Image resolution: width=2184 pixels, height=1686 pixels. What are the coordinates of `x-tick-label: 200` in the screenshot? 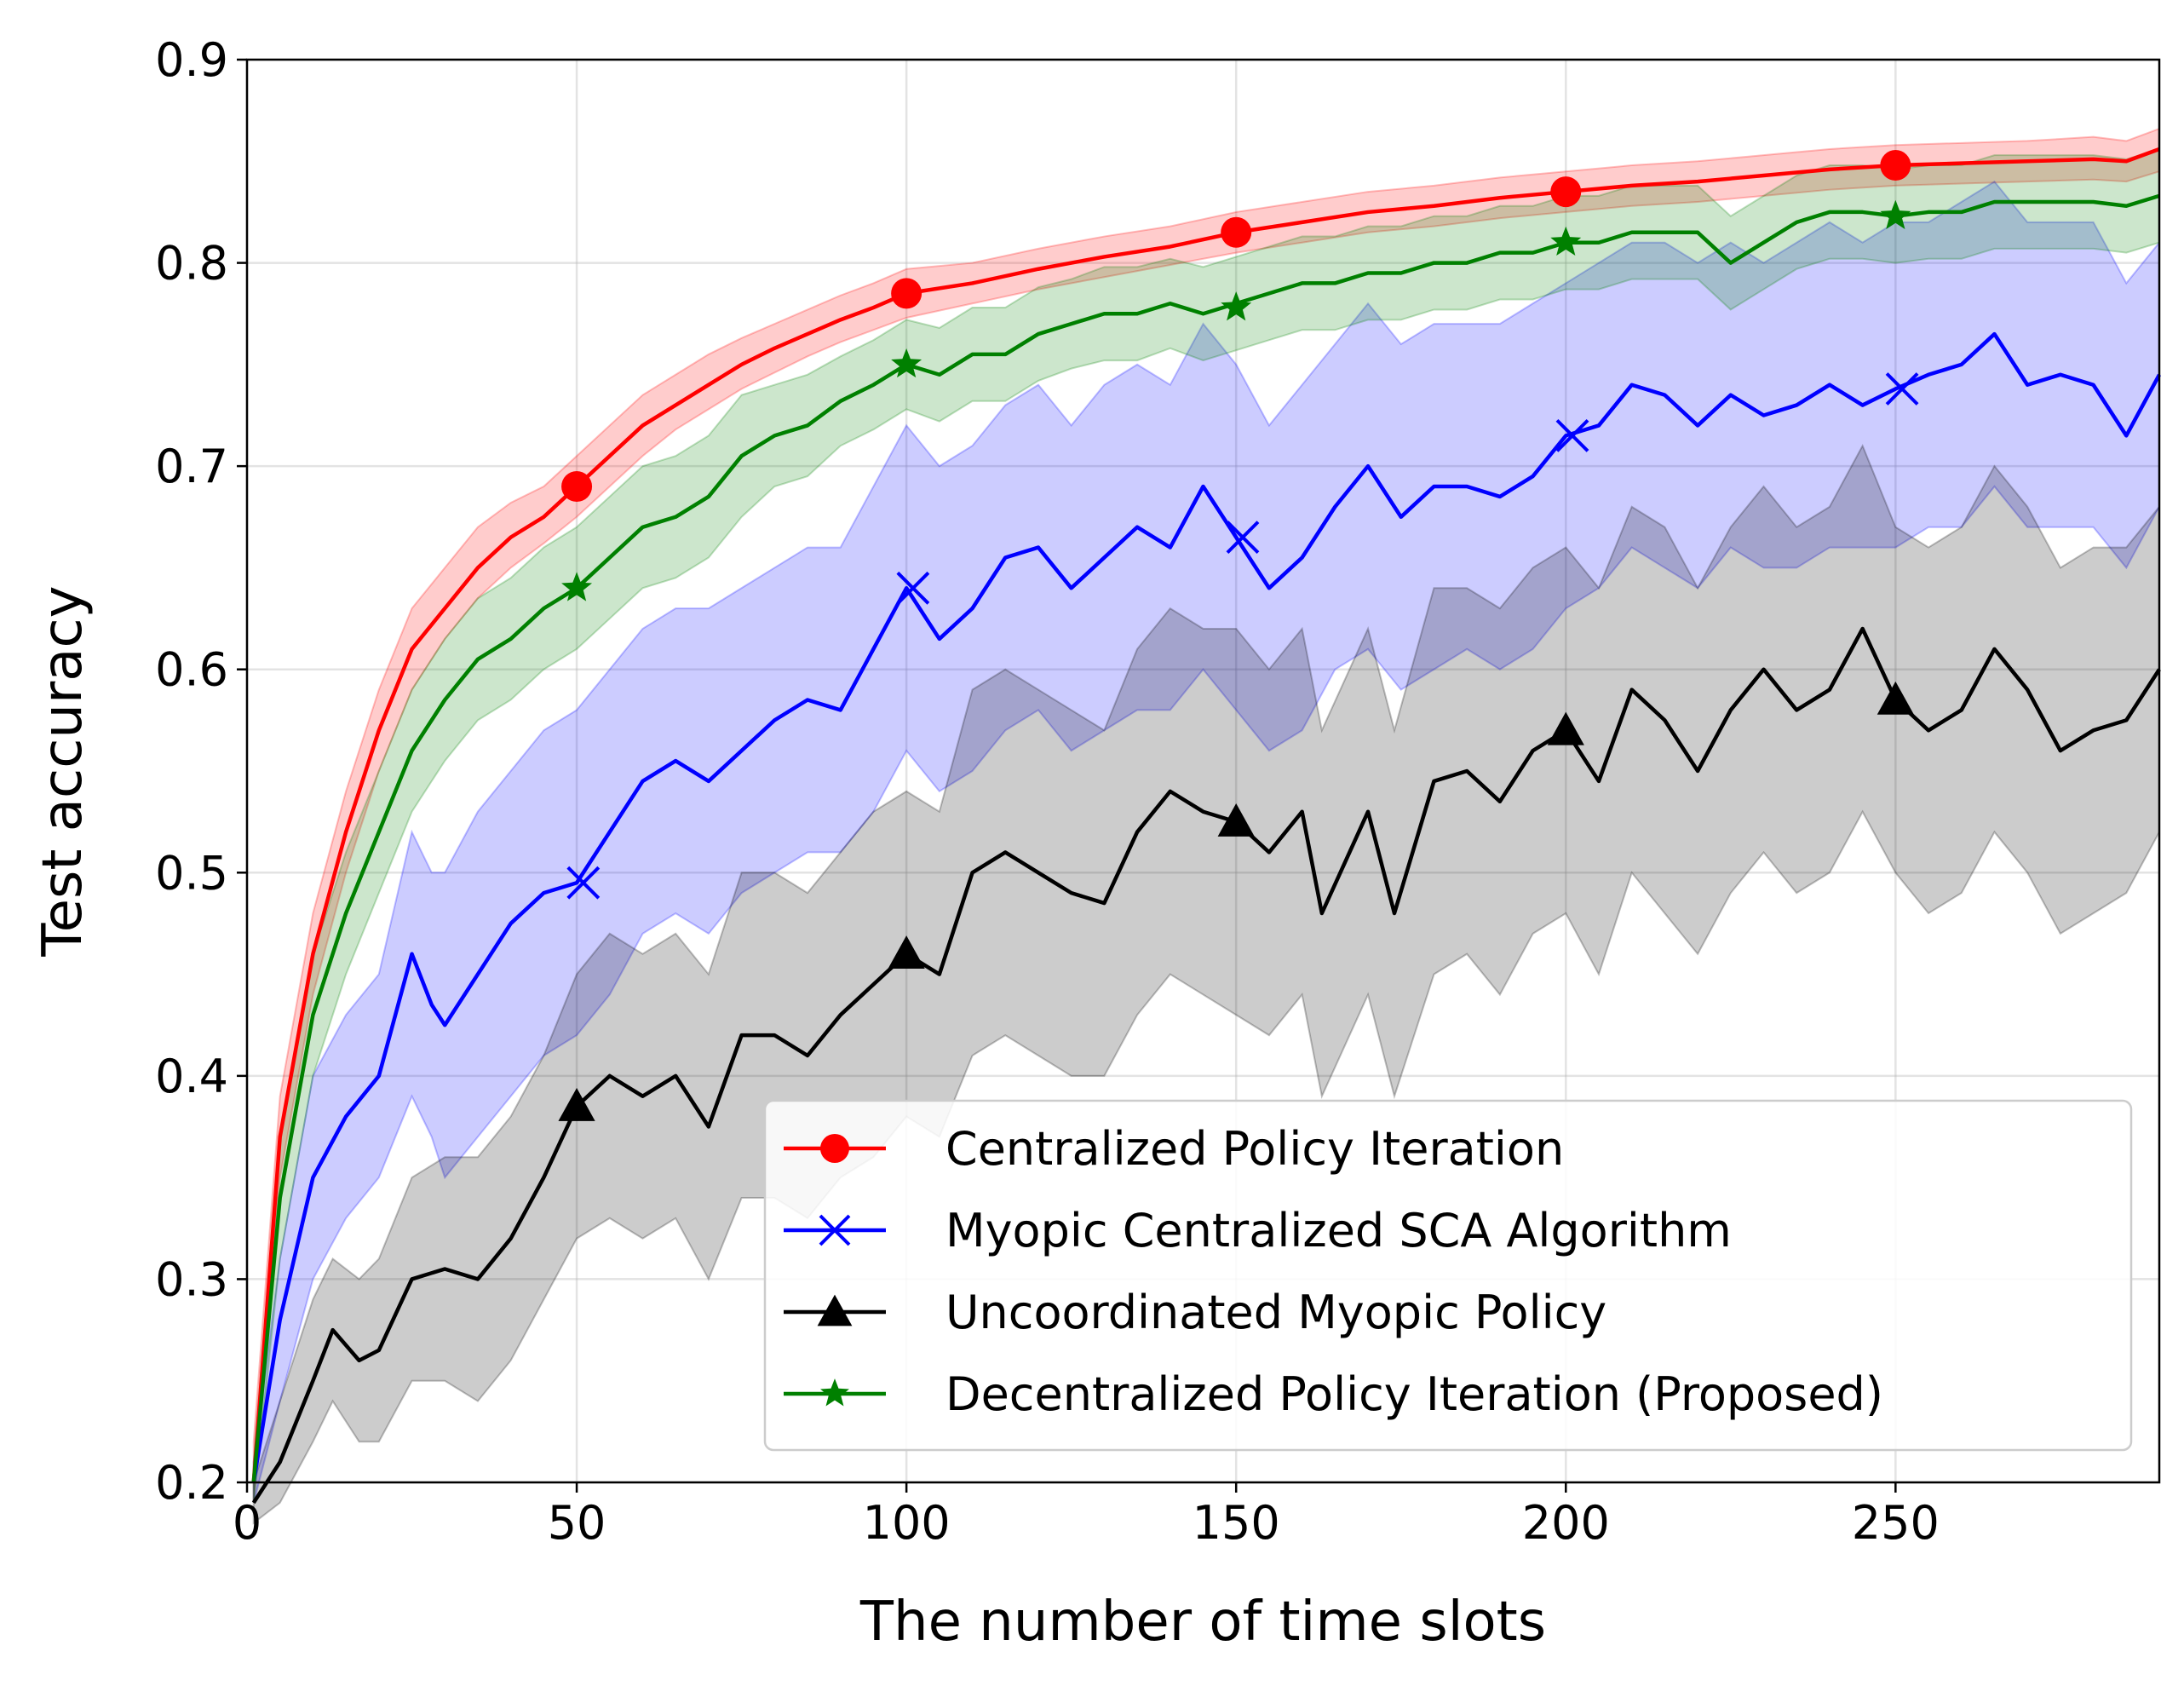 It's located at (1566, 1523).